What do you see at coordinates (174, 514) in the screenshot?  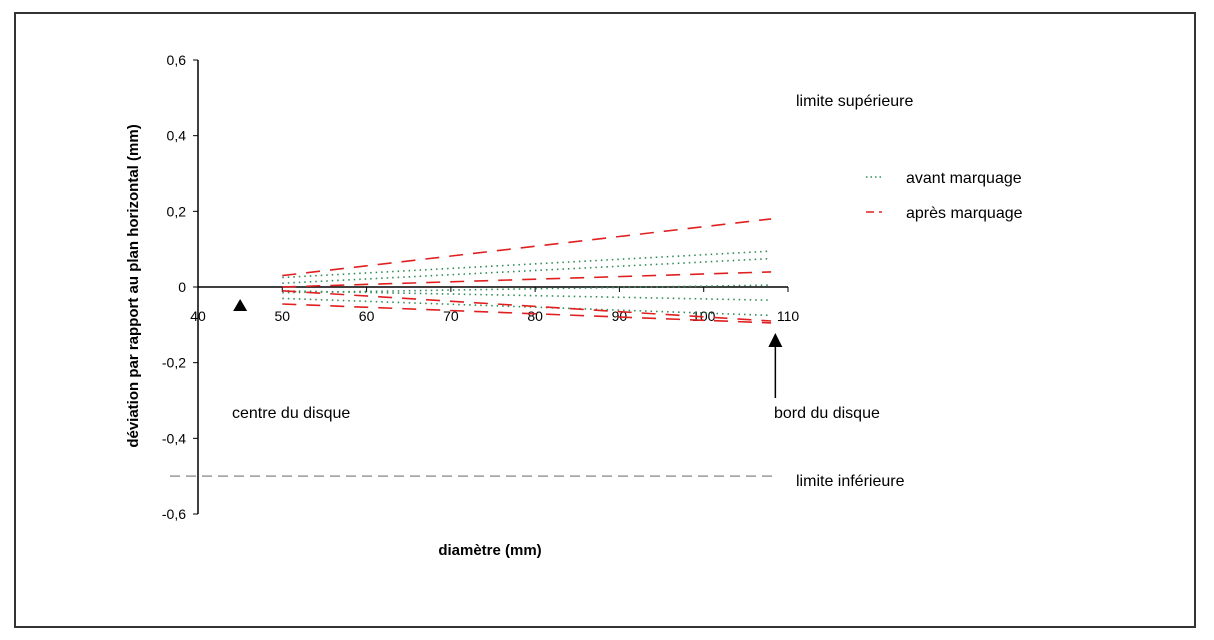 I see `y-tick-label: -0,6` at bounding box center [174, 514].